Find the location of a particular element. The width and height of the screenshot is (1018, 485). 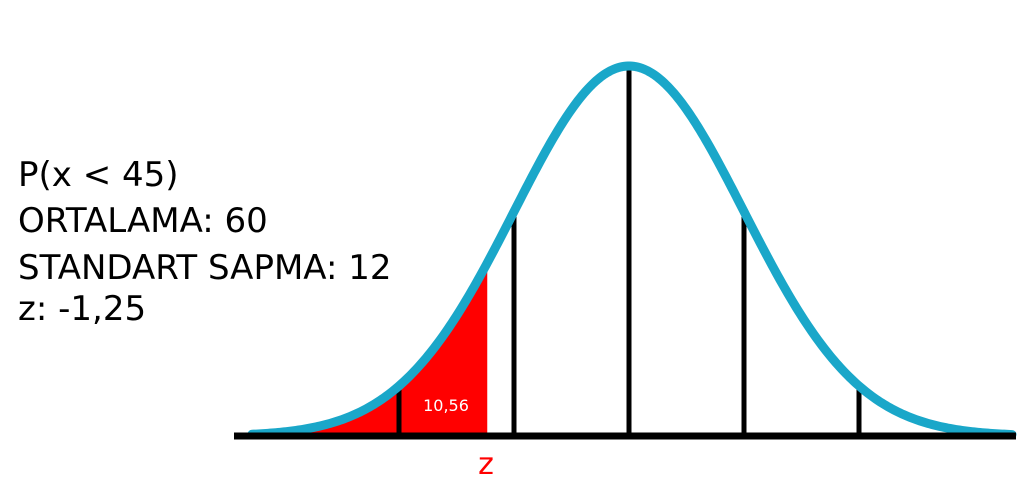

z-value-label: z: -1,25 is located at coordinates (82, 309).